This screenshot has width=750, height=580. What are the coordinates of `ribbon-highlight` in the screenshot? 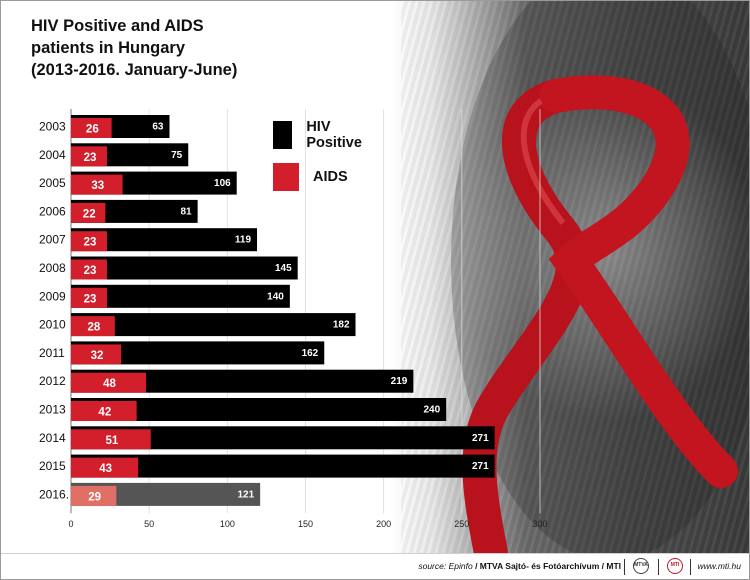 It's located at (543, 161).